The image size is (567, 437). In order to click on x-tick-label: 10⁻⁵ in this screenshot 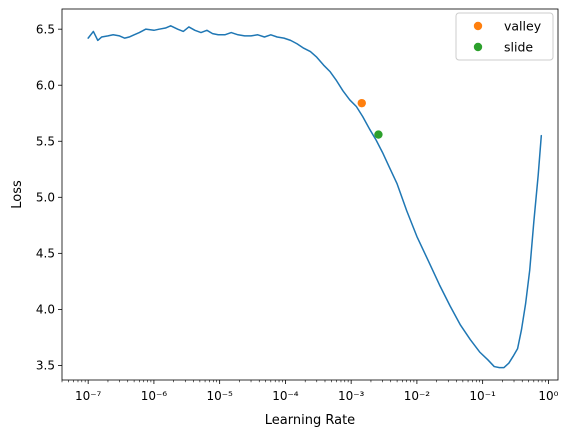, I will do `click(219, 396)`.